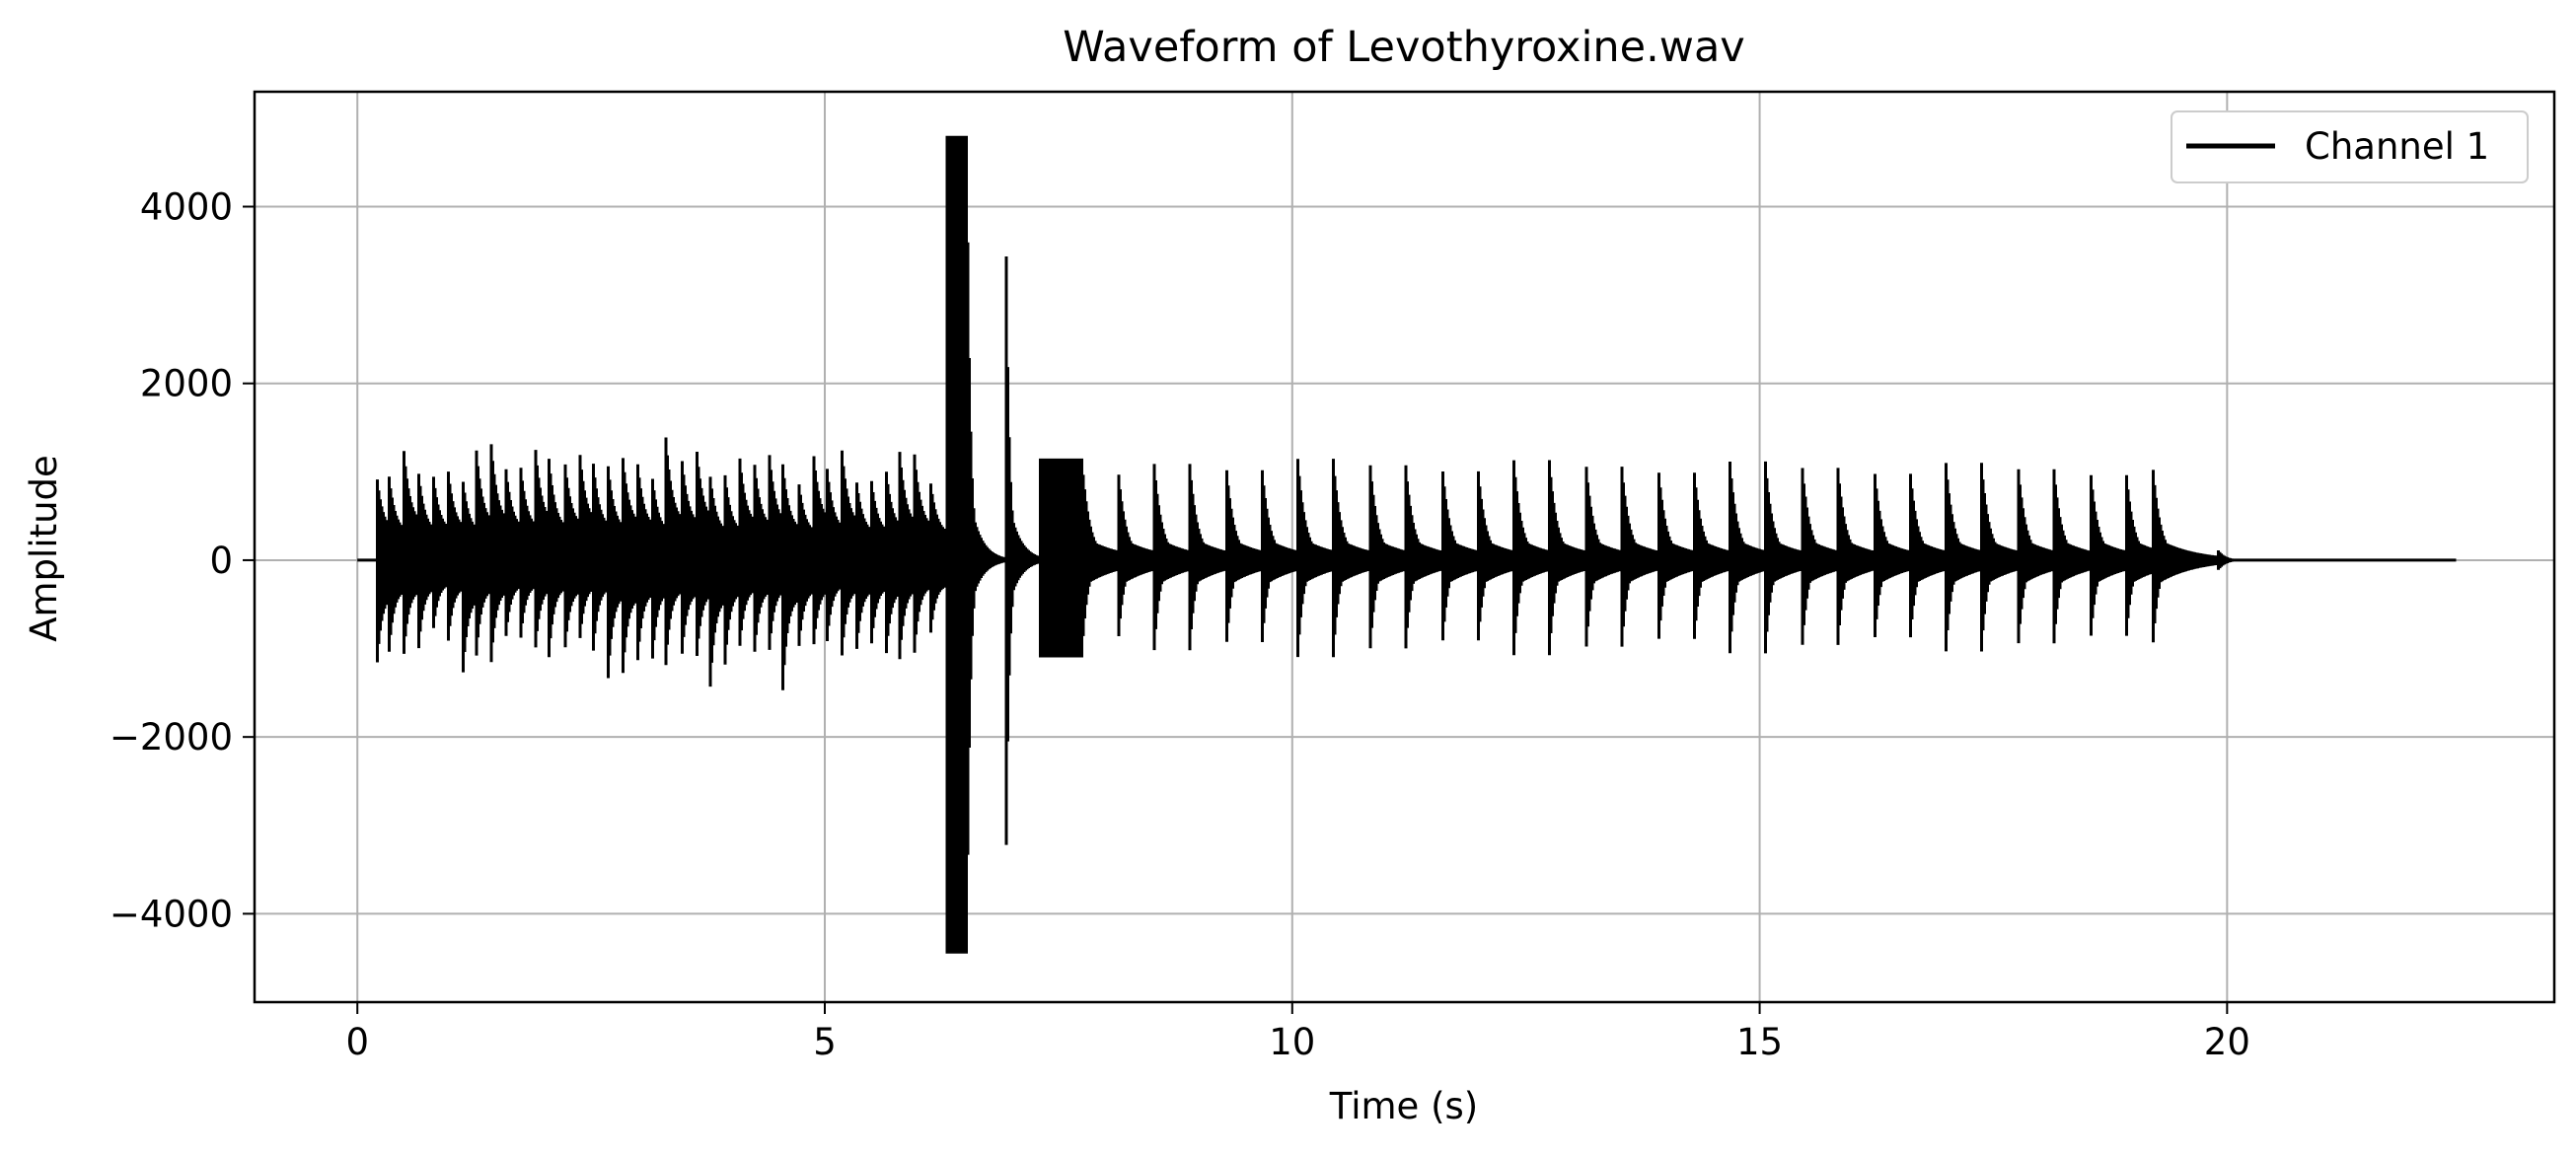  What do you see at coordinates (1404, 47) in the screenshot?
I see `chart-title: Waveform of Levothyroxine.wav` at bounding box center [1404, 47].